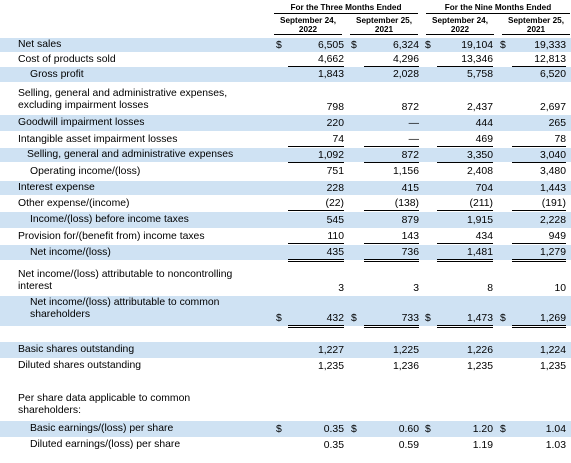  I want to click on row-label-line: Income/(loss) before income taxes, so click(109, 219).